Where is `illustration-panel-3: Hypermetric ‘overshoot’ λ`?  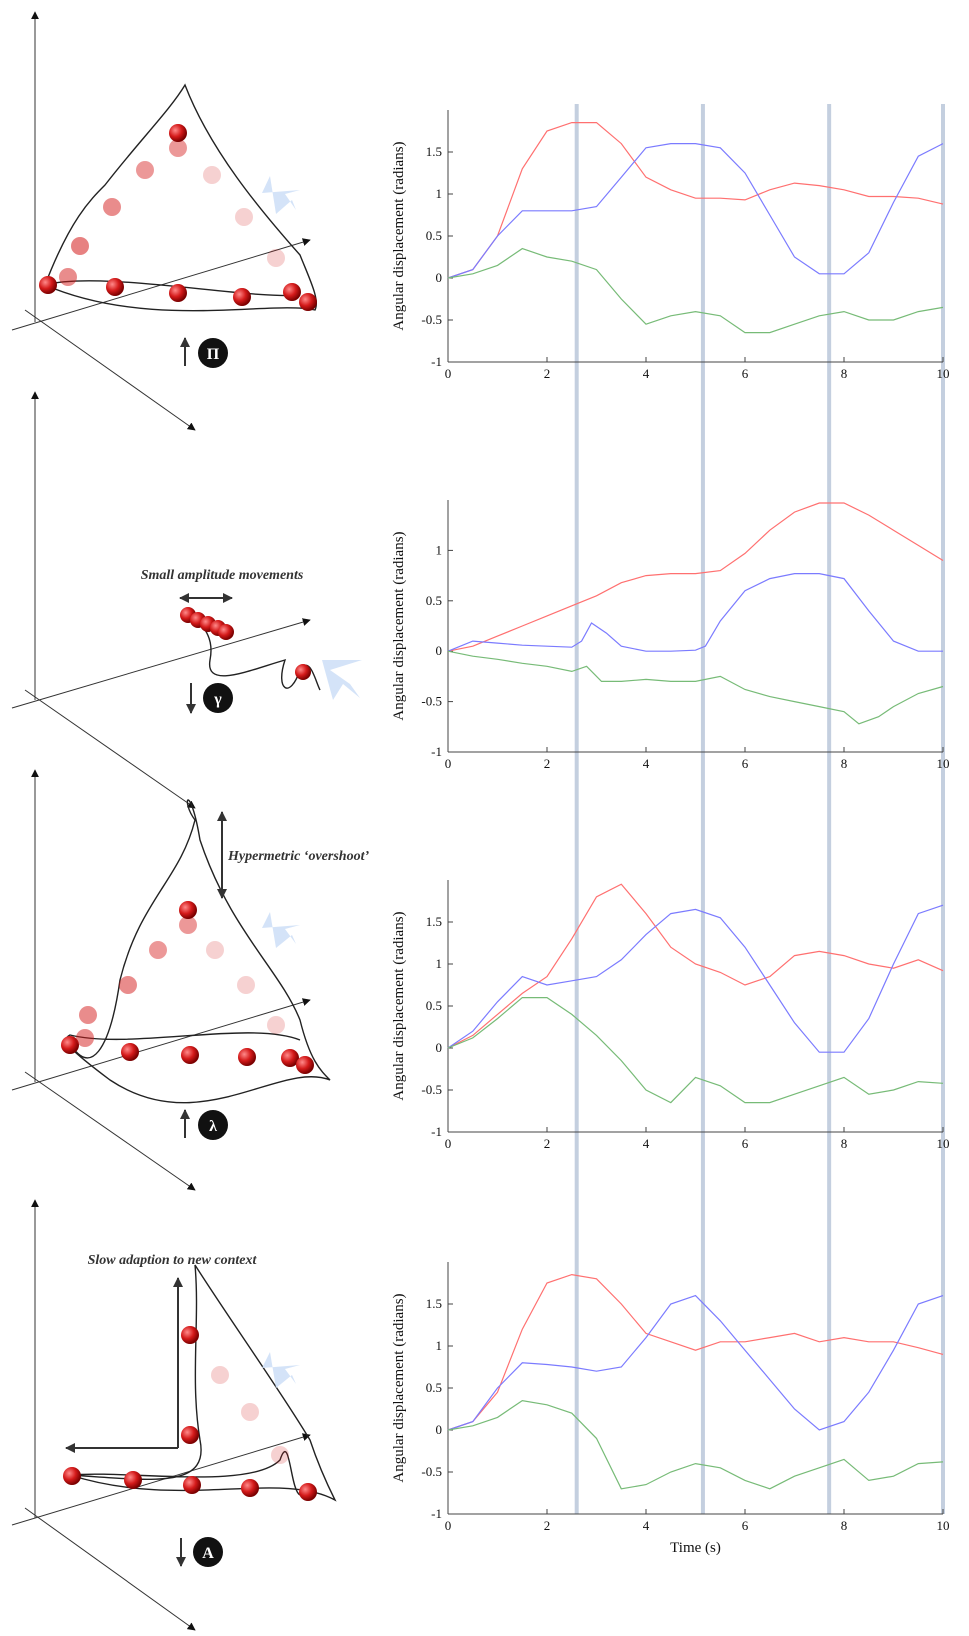 illustration-panel-3: Hypermetric ‘overshoot’ λ is located at coordinates (190, 980).